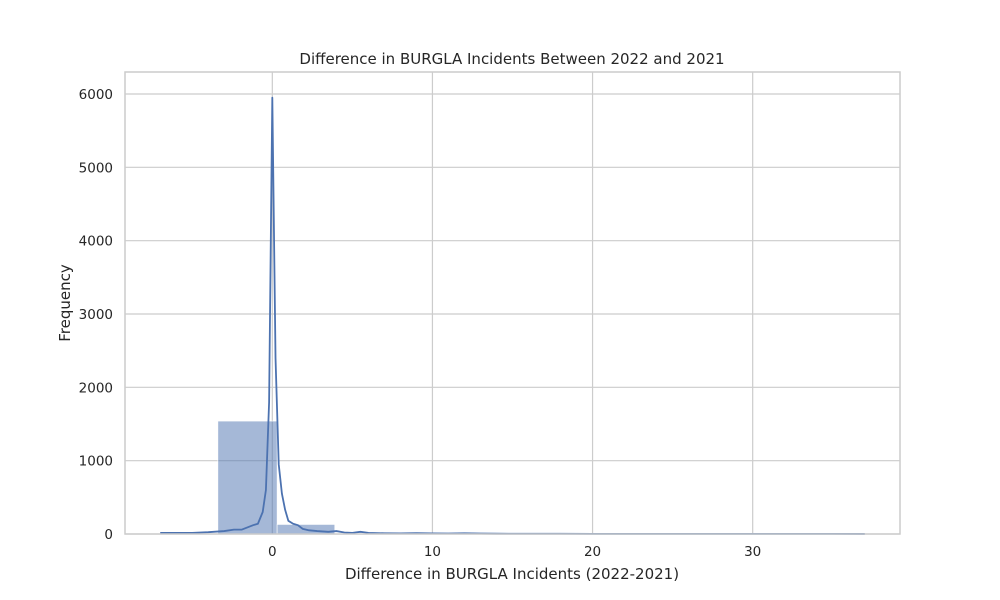 The width and height of the screenshot is (1000, 600). I want to click on y-tick-label: 6000, so click(96, 95).